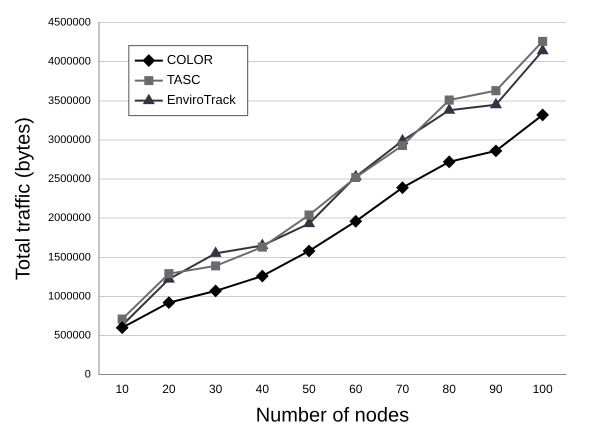 The width and height of the screenshot is (589, 440). Describe the element at coordinates (123, 389) in the screenshot. I see `x-tick-label: 10` at that location.